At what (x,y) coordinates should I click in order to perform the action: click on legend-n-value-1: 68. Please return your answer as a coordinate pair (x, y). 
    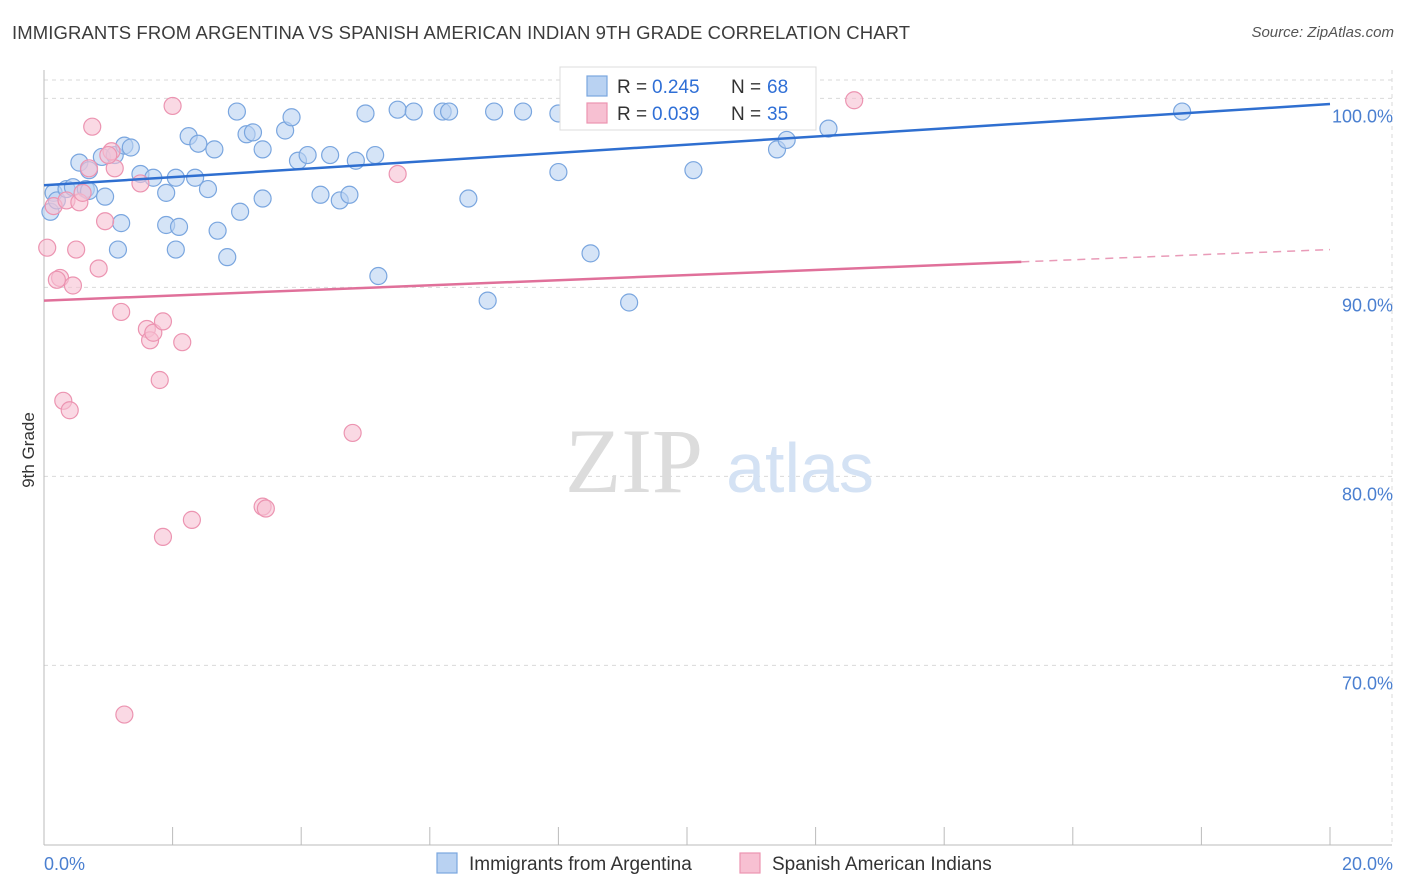
    Looking at the image, I should click on (777, 87).